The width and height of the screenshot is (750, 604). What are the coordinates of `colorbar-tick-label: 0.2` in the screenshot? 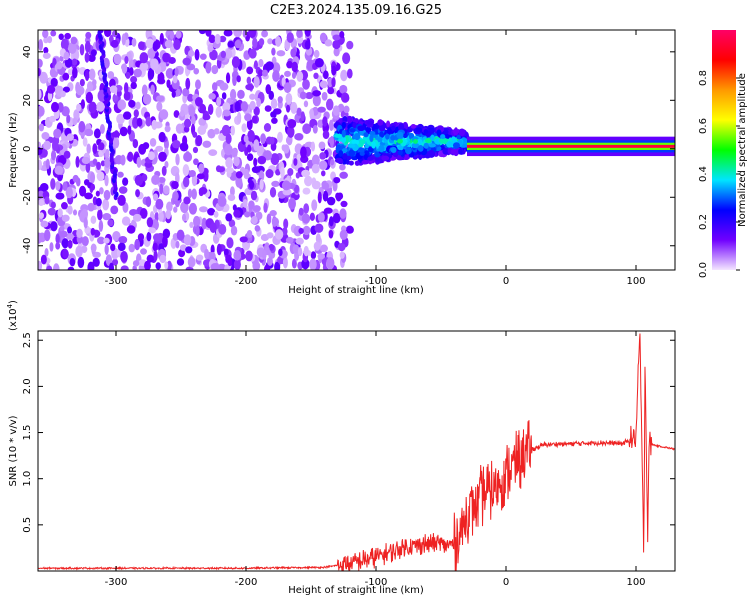 It's located at (703, 222).